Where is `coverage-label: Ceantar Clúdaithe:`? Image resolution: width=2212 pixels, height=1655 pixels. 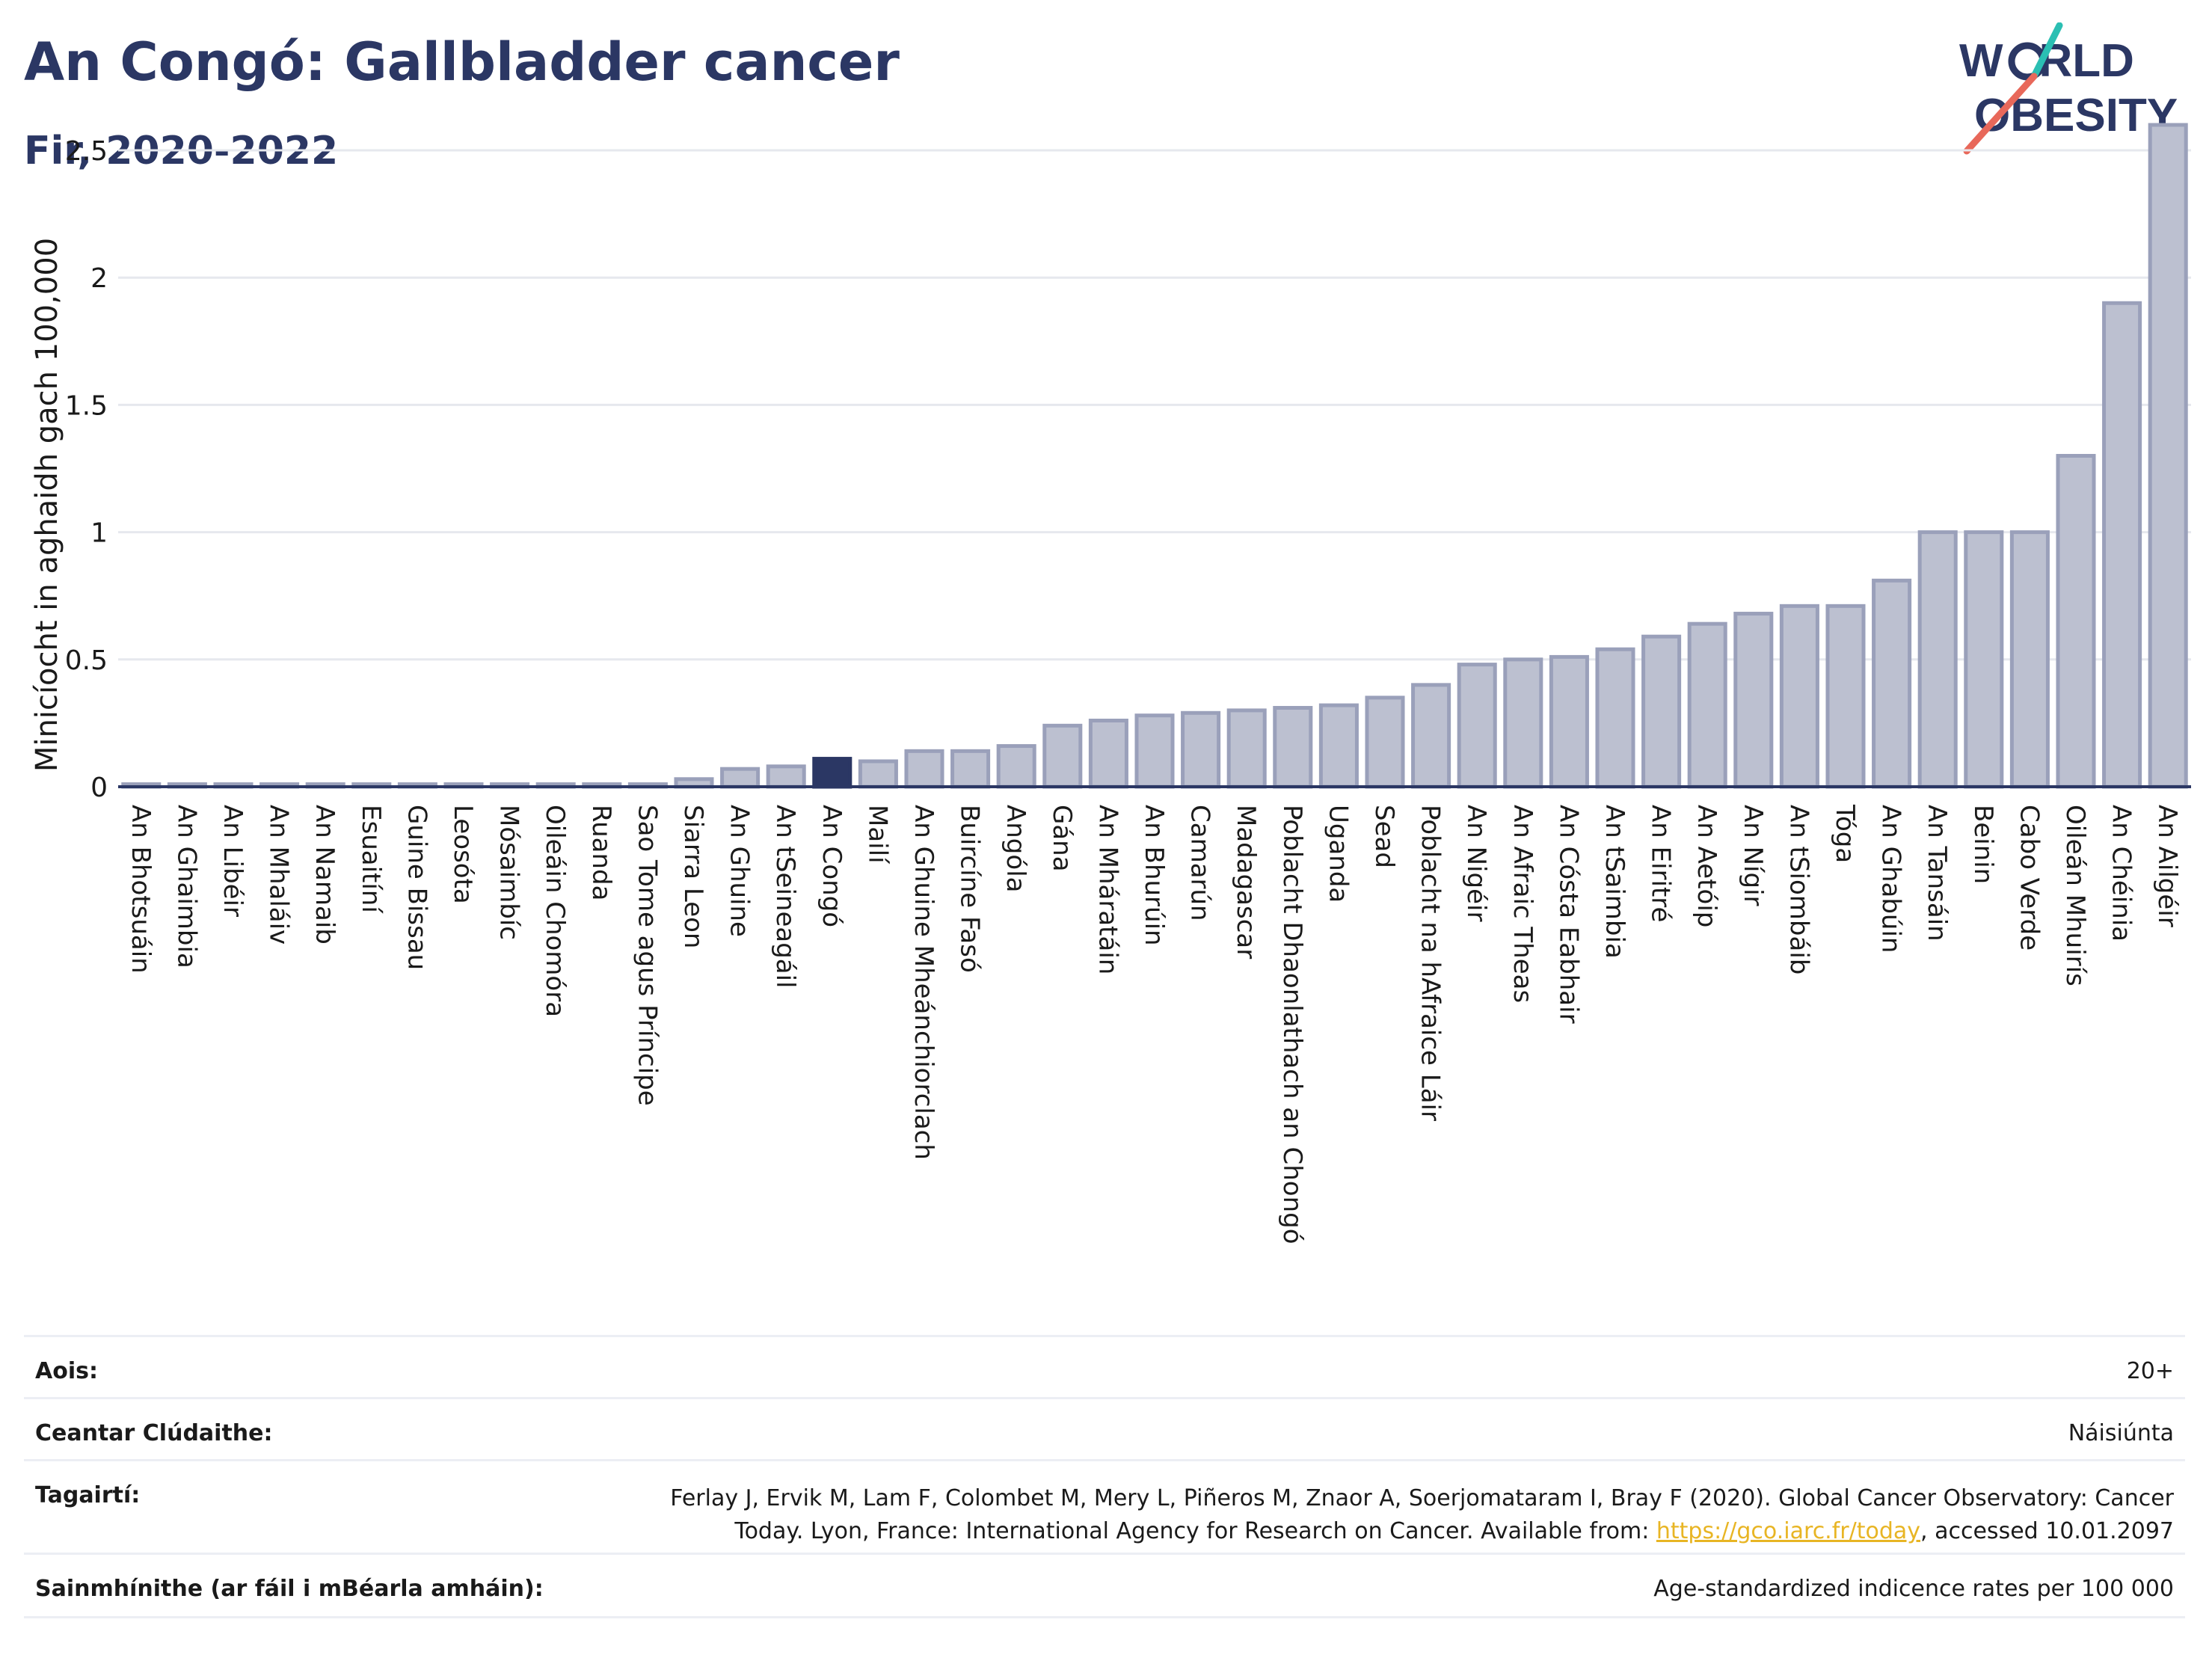 coverage-label: Ceantar Clúdaithe: is located at coordinates (154, 1433).